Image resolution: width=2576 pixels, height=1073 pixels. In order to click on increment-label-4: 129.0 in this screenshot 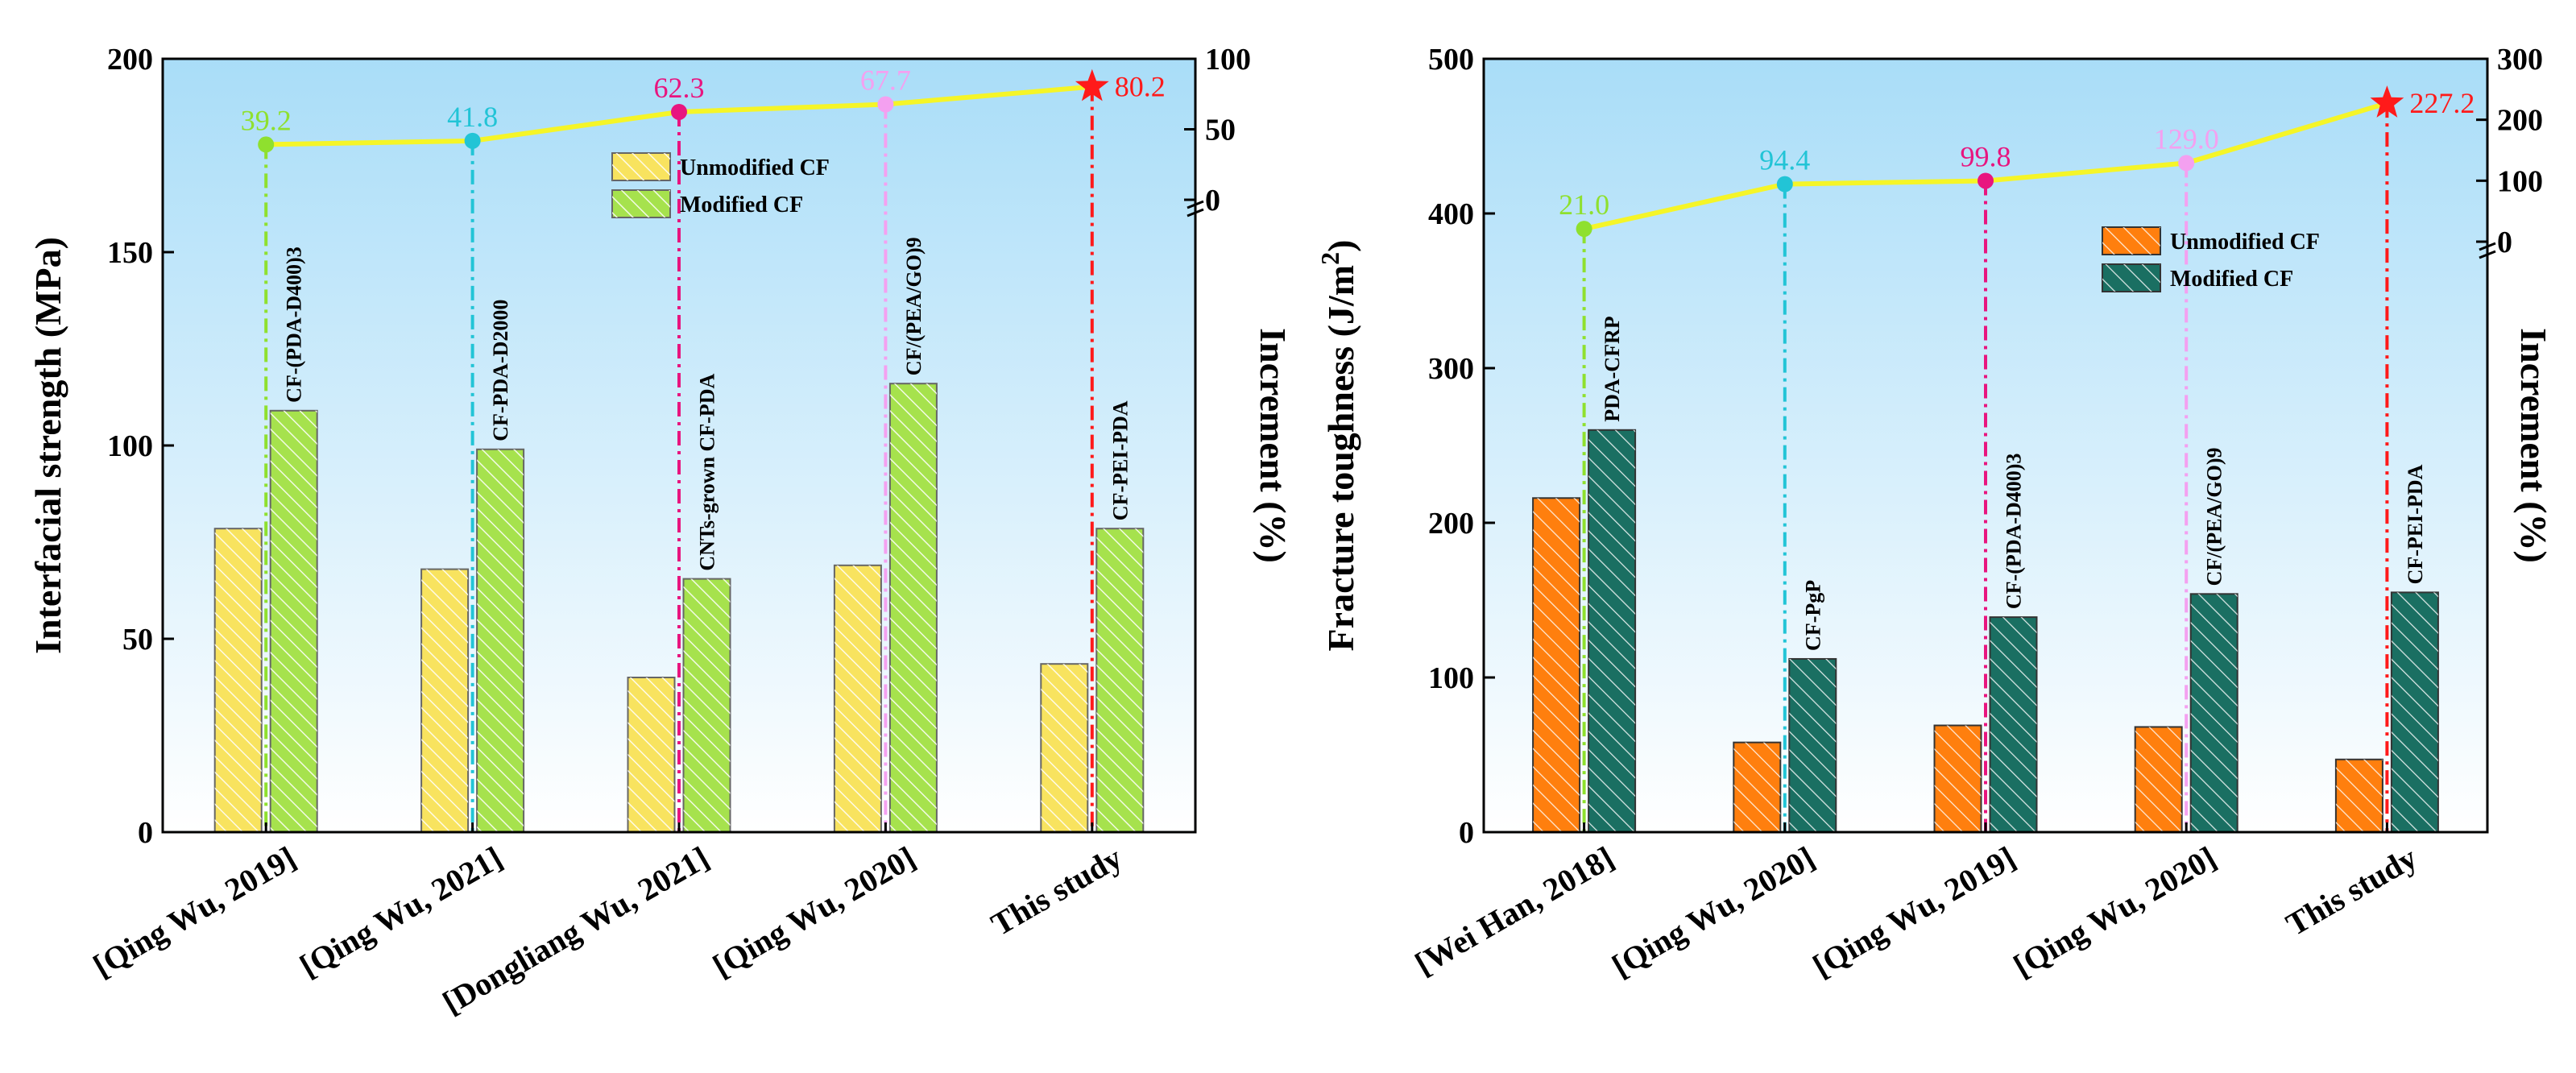, I will do `click(2186, 139)`.